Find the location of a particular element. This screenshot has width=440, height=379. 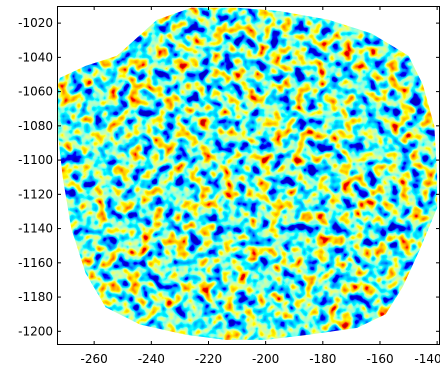

y-tick-label: -1200 is located at coordinates (35, 331).